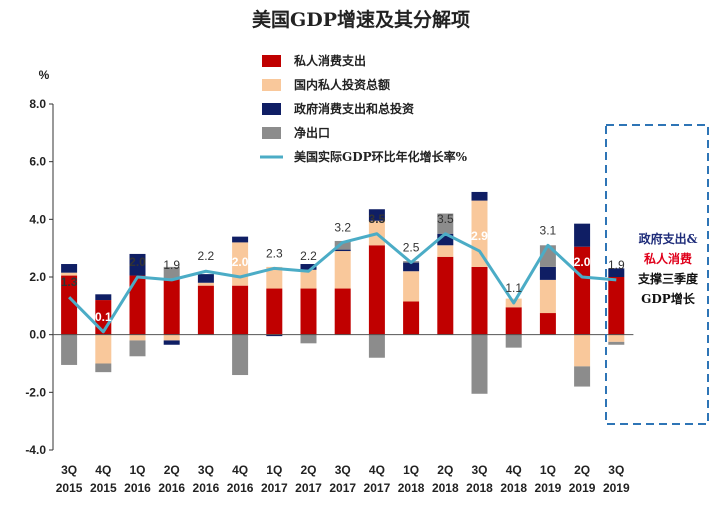 The height and width of the screenshot is (505, 722). What do you see at coordinates (312, 132) in the screenshot?
I see `legend-label: 净出口` at bounding box center [312, 132].